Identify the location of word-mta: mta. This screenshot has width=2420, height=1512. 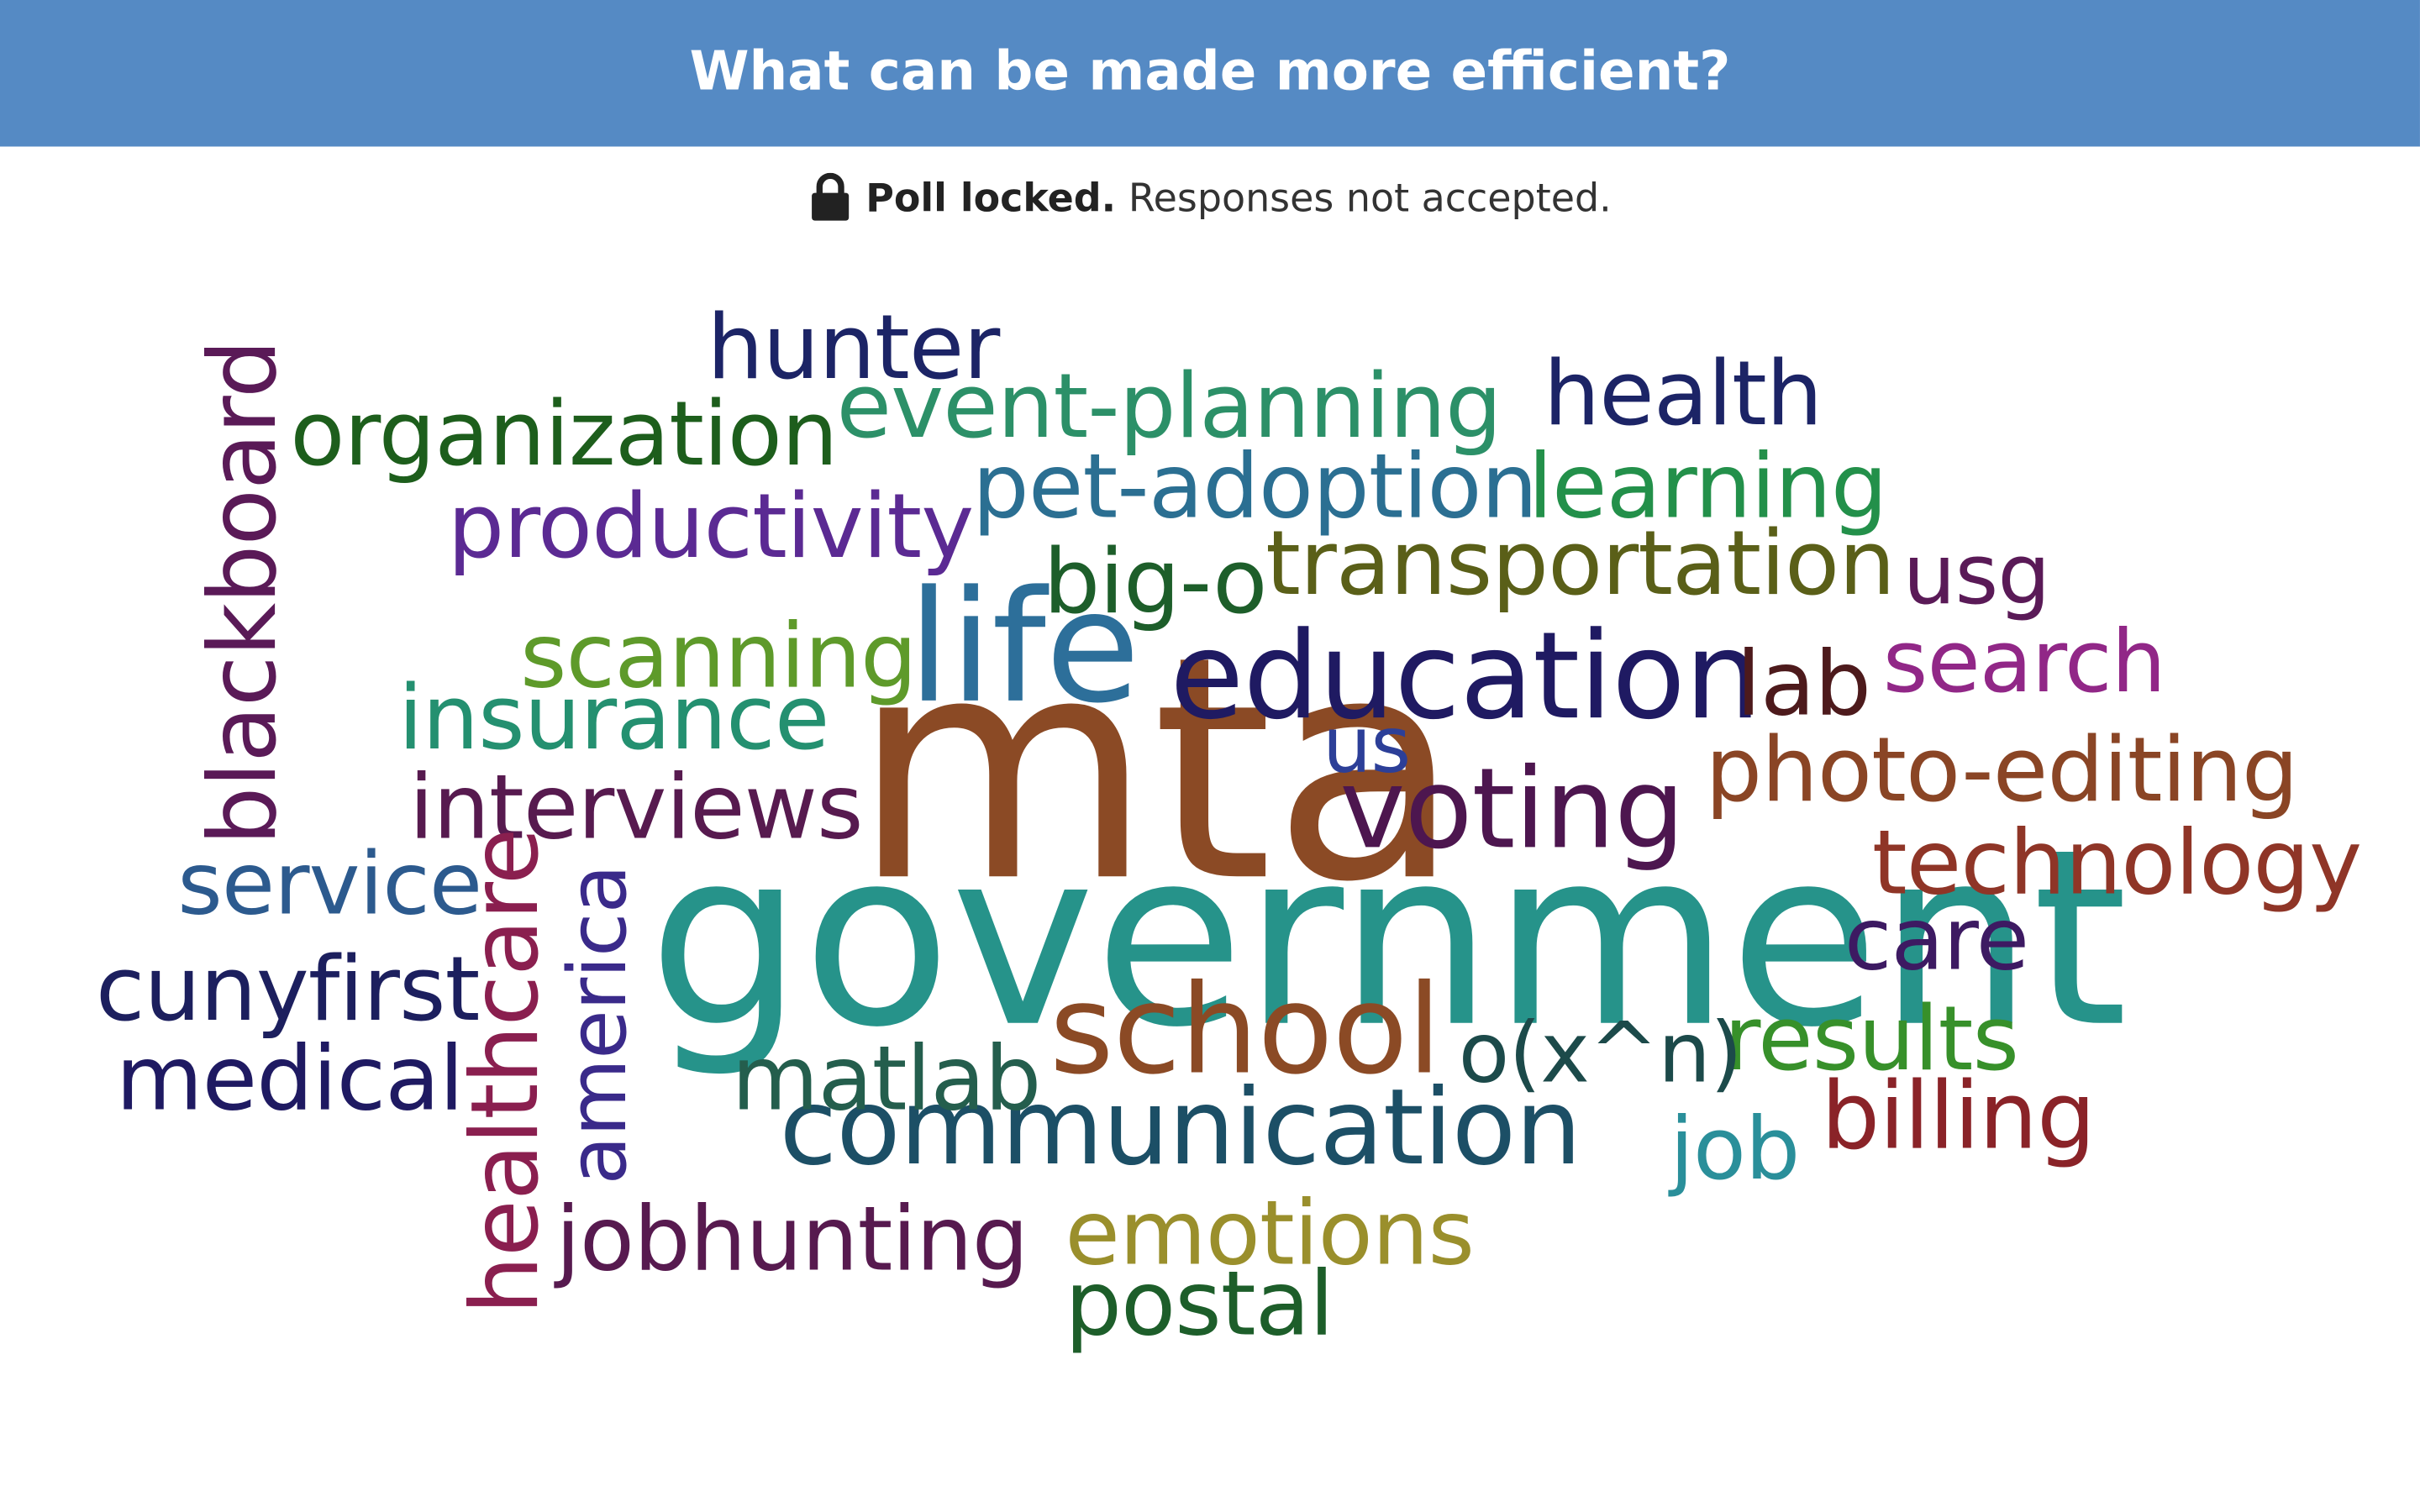
(1156, 771).